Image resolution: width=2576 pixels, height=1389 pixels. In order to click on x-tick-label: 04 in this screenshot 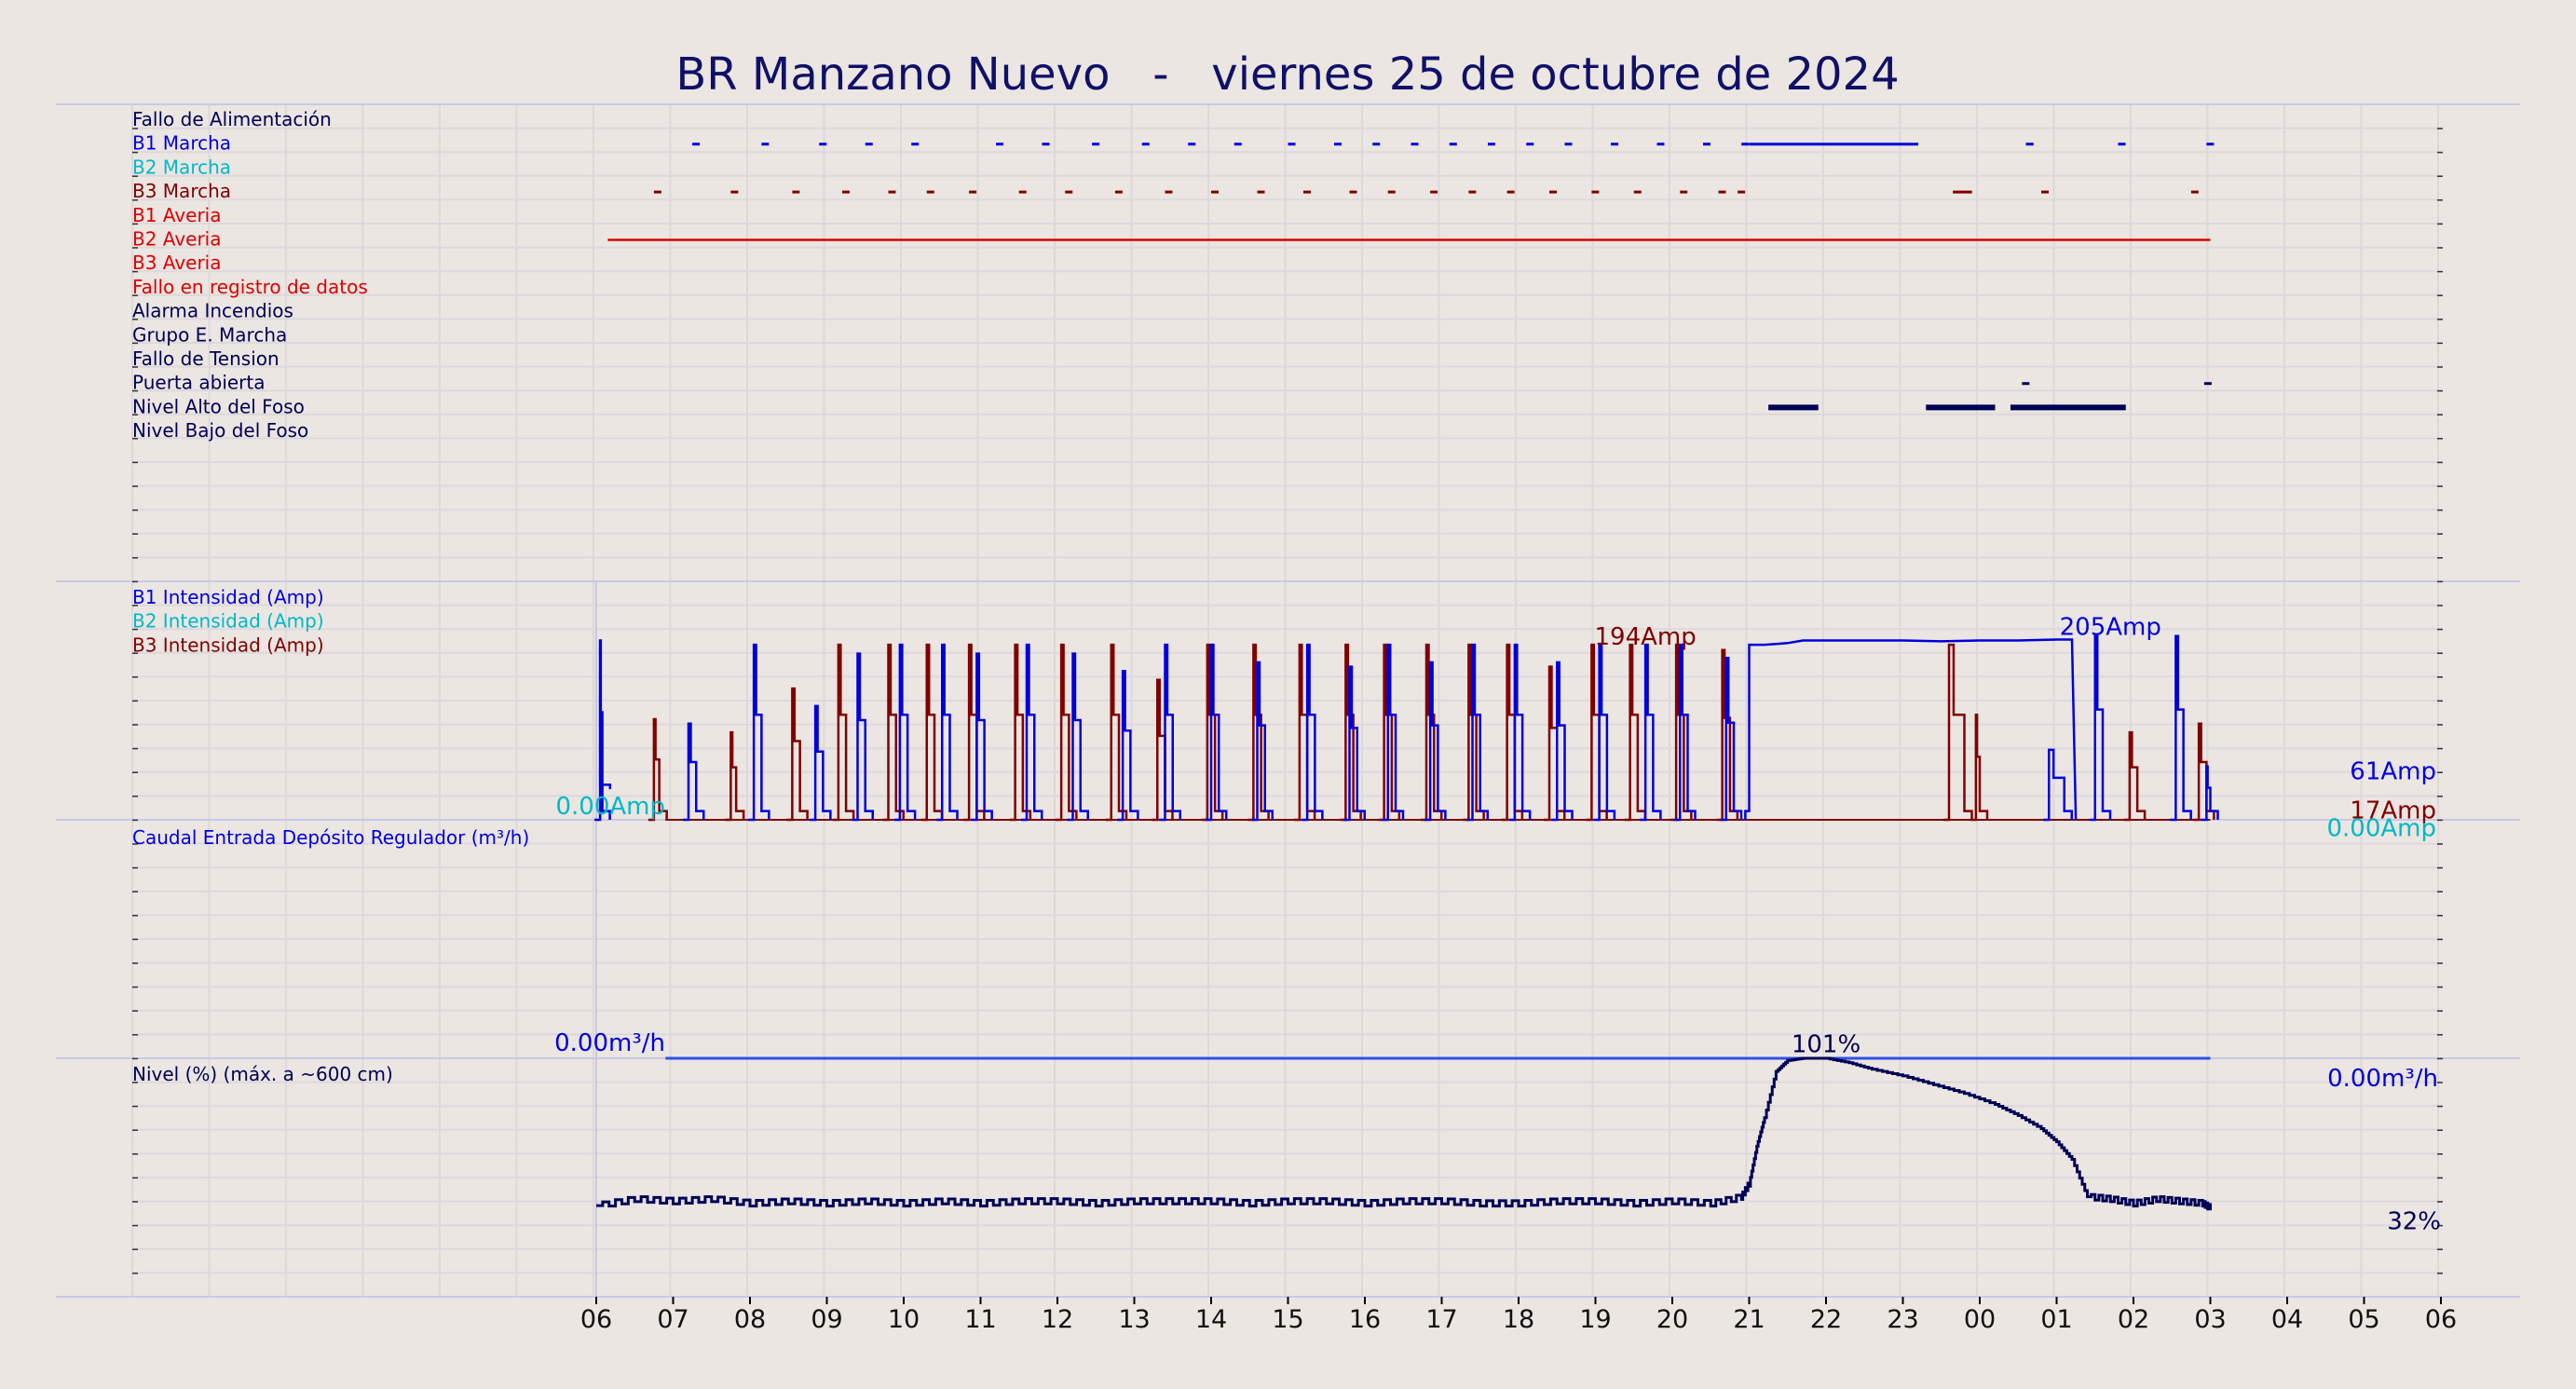, I will do `click(2287, 1319)`.